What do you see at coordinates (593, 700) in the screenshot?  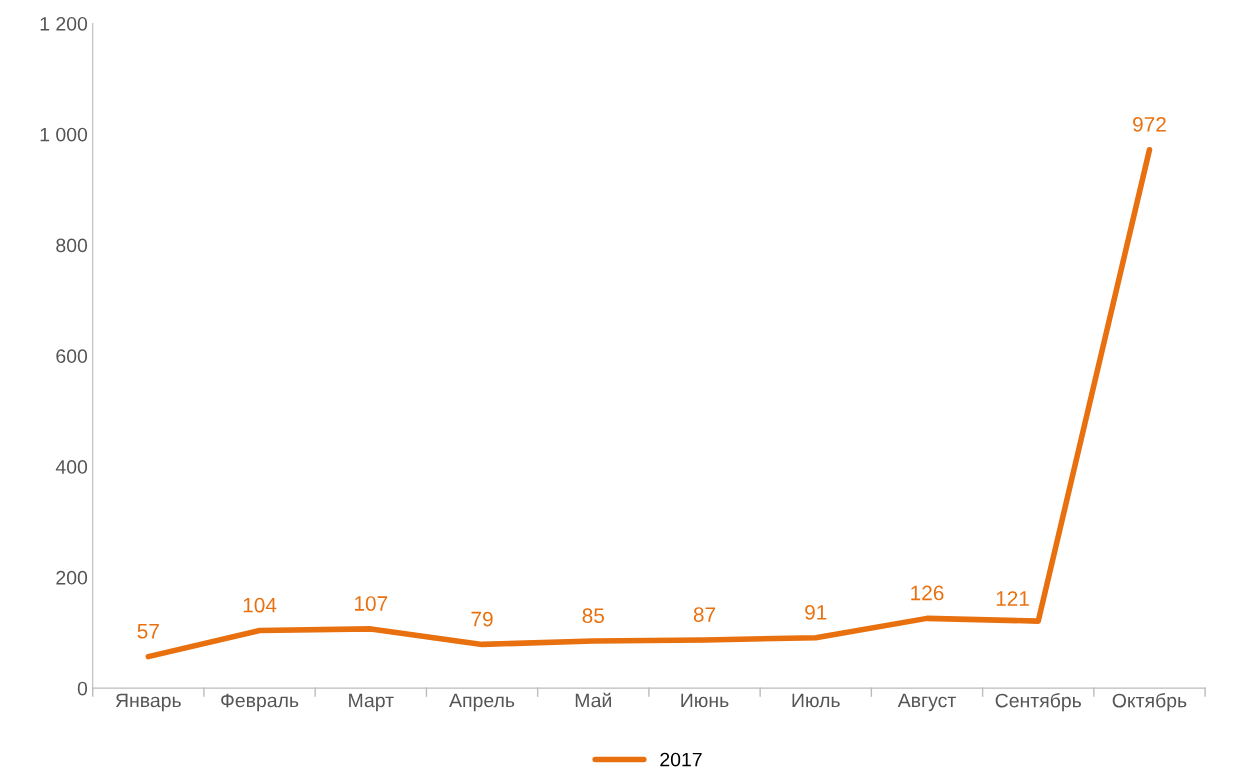 I see `x-tick-label: Май` at bounding box center [593, 700].